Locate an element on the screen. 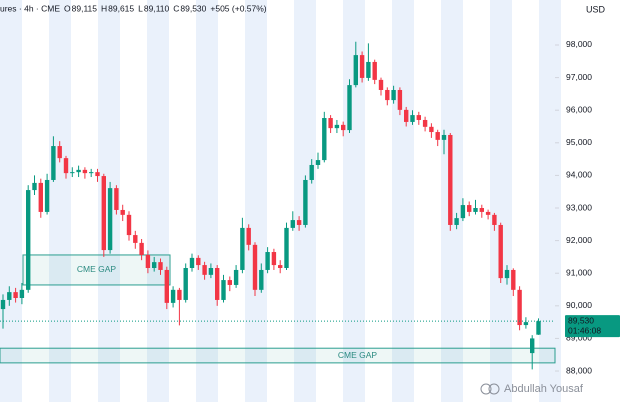 The image size is (620, 402). countdown: 01:46:08 is located at coordinates (584, 330).